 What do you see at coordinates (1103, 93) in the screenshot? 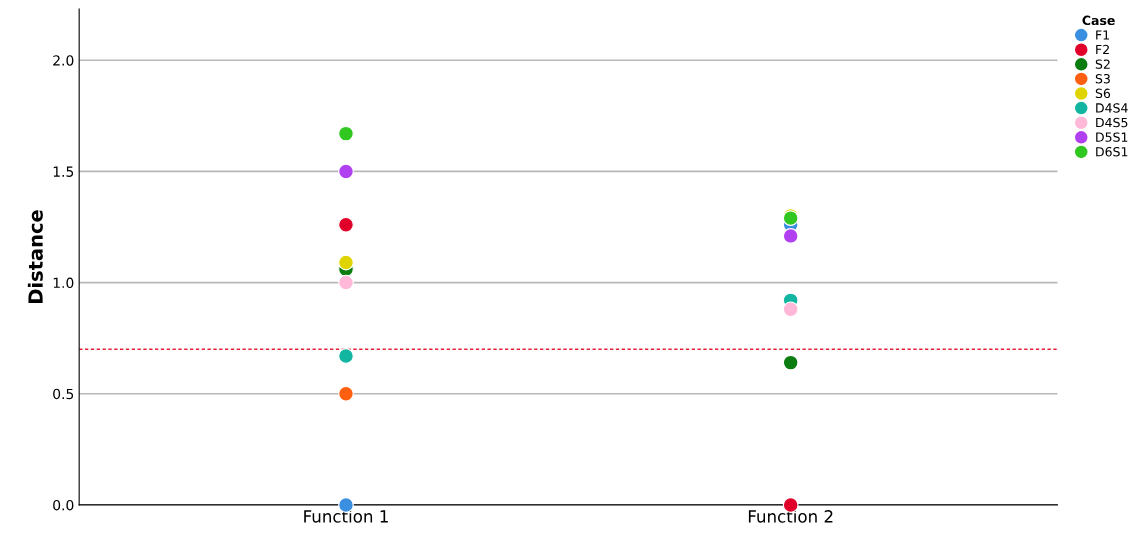
I see `legend-label: S6` at bounding box center [1103, 93].